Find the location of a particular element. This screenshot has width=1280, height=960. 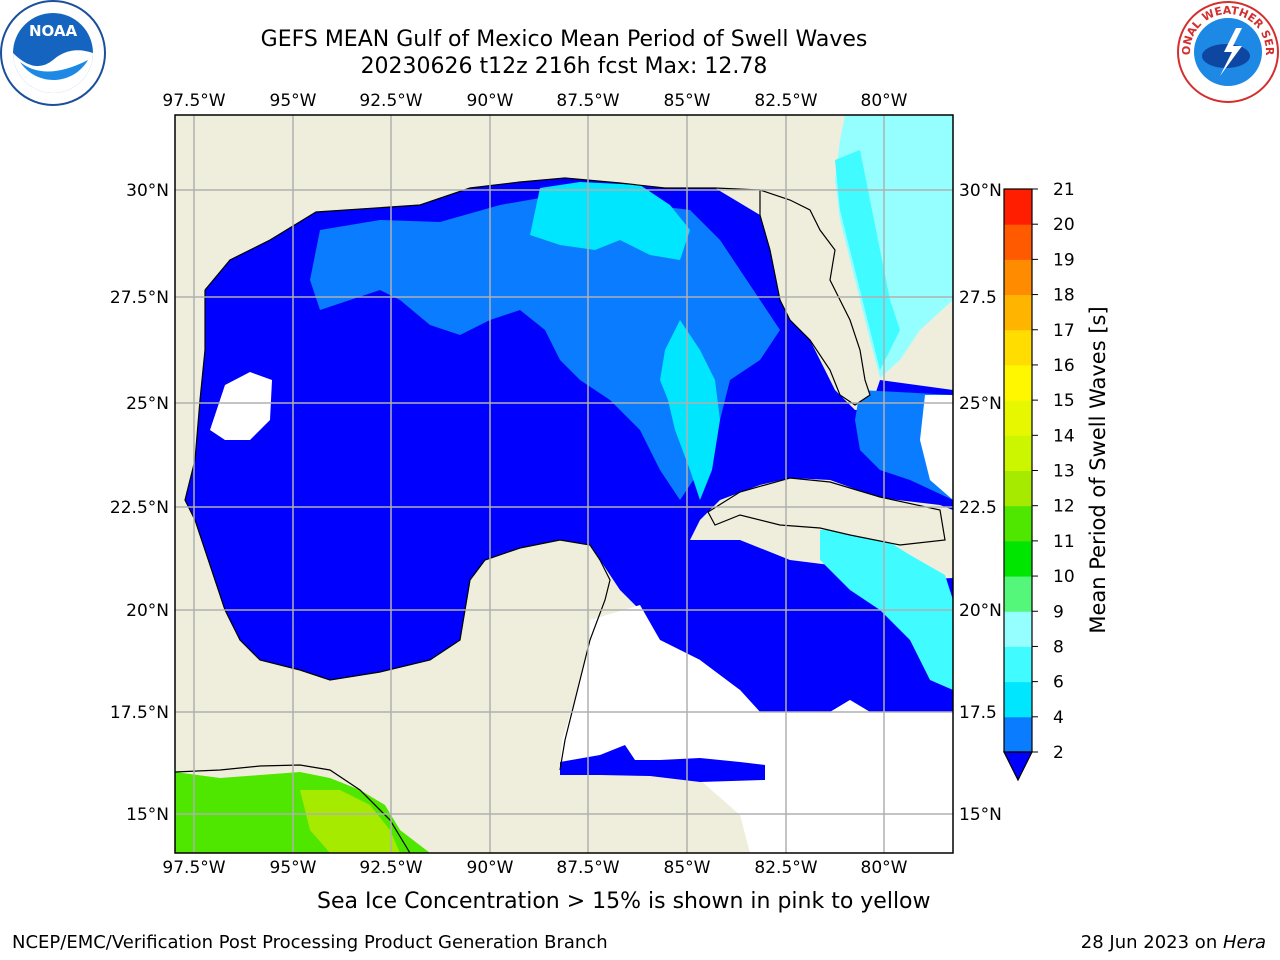

colorbar-tick-label: 13 is located at coordinates (1064, 472).